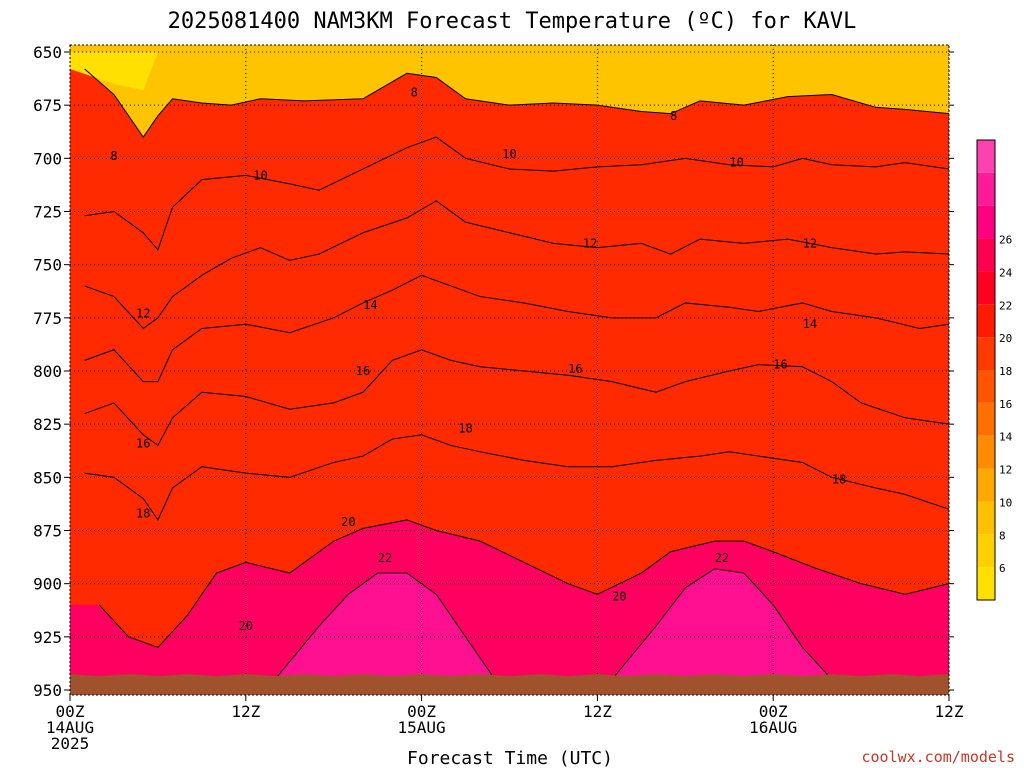 The height and width of the screenshot is (768, 1024). Describe the element at coordinates (47, 158) in the screenshot. I see `y-tick-label: 700` at that location.